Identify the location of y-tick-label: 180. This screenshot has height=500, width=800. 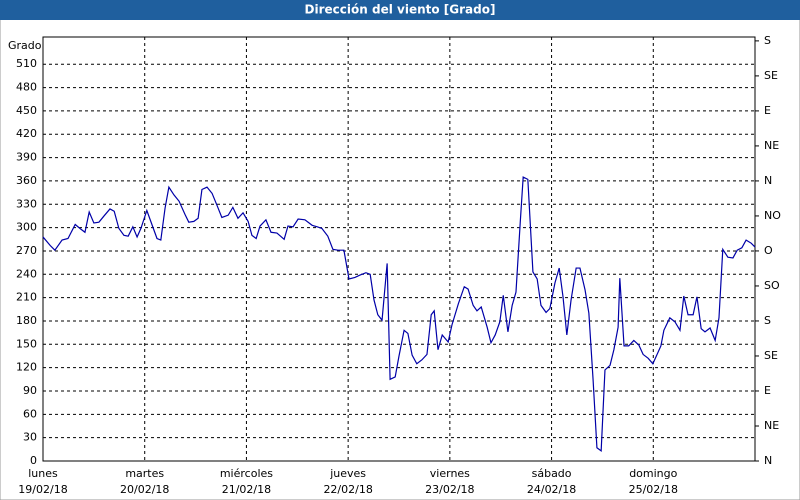
(26, 320).